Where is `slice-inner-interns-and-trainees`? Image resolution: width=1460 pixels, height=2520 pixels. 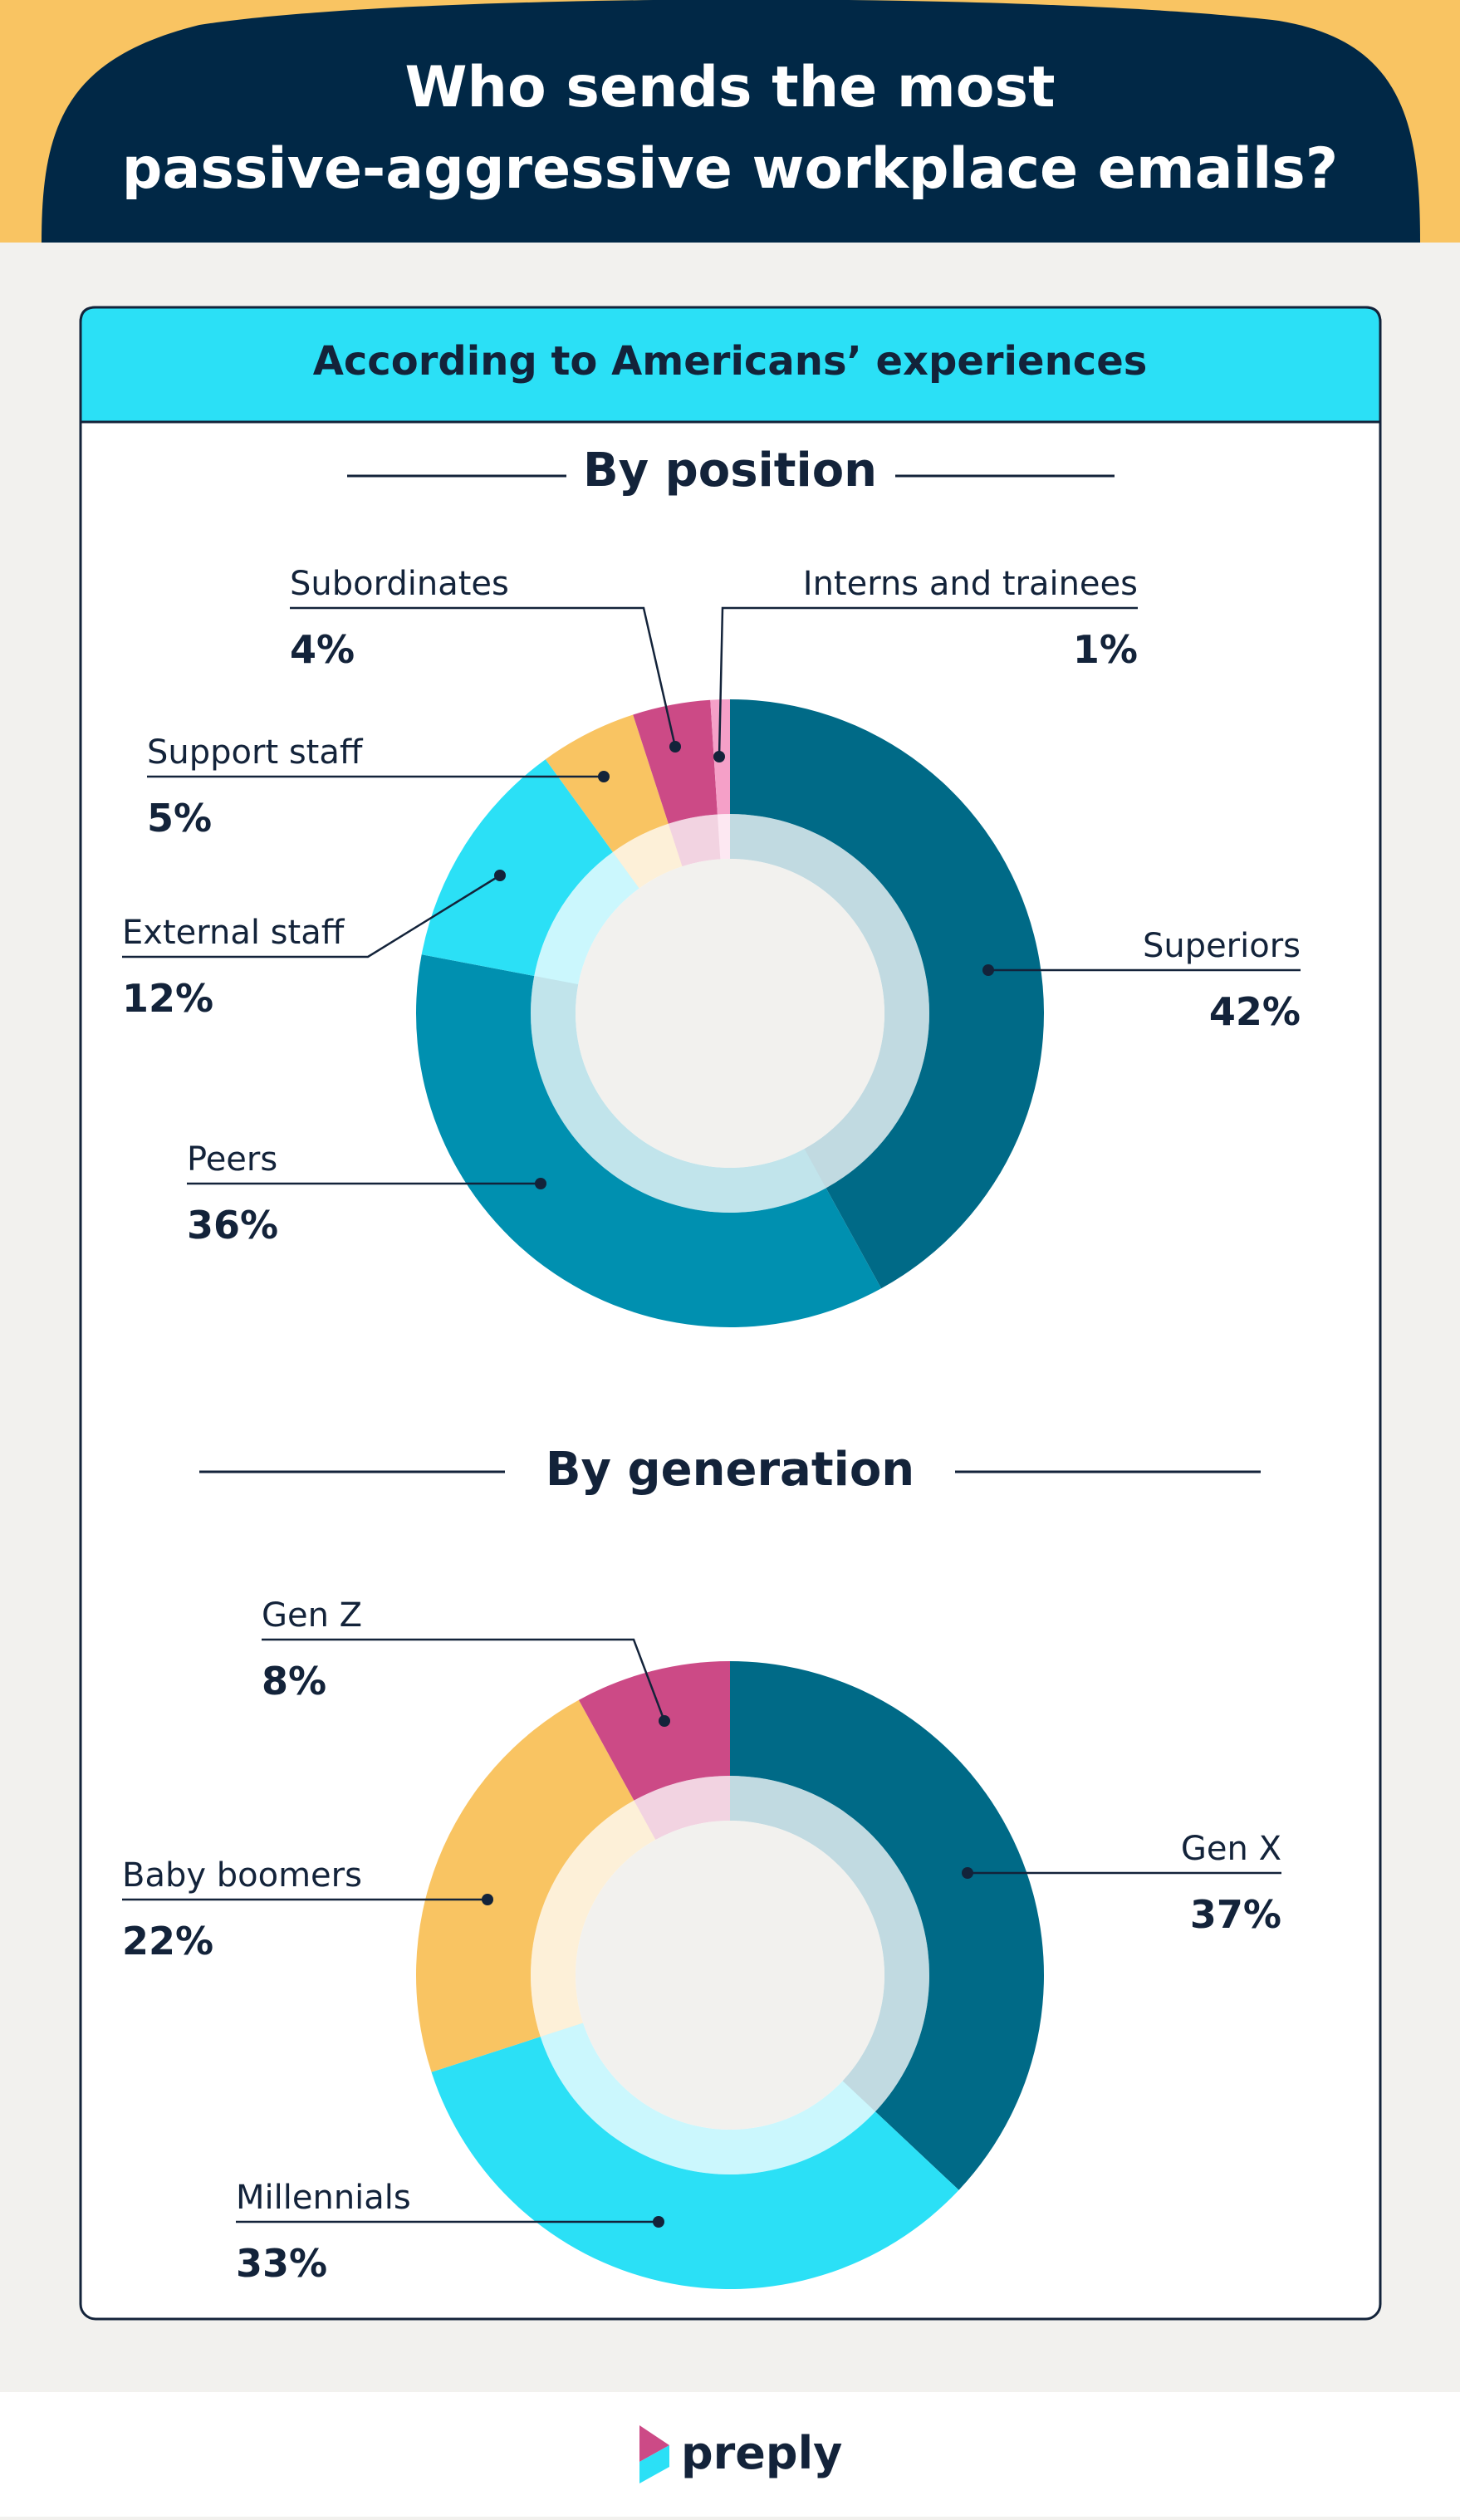 slice-inner-interns-and-trainees is located at coordinates (723, 837).